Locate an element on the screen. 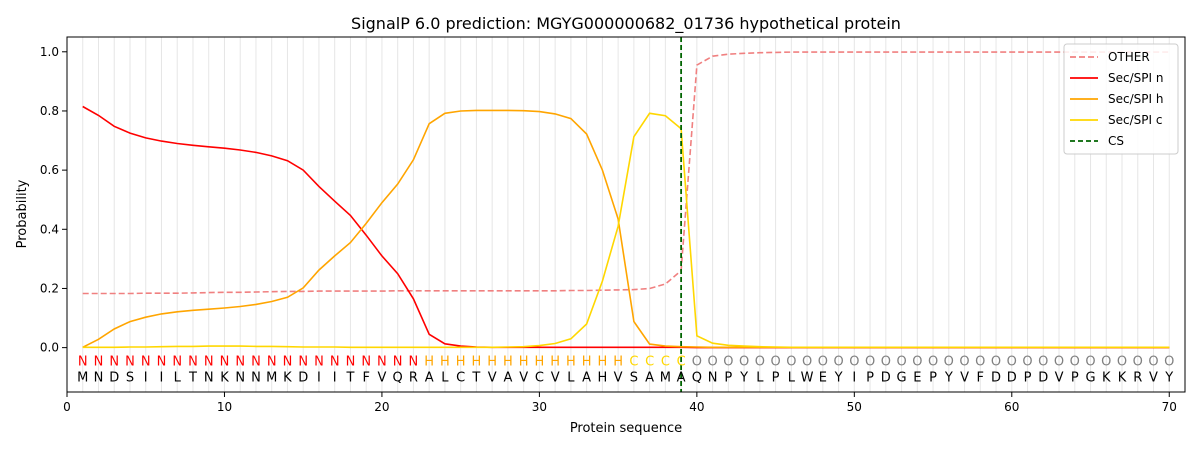 The image size is (1200, 450). x-axis-ticks: 0 10 20 30 40 50 60 70 is located at coordinates (620, 403).